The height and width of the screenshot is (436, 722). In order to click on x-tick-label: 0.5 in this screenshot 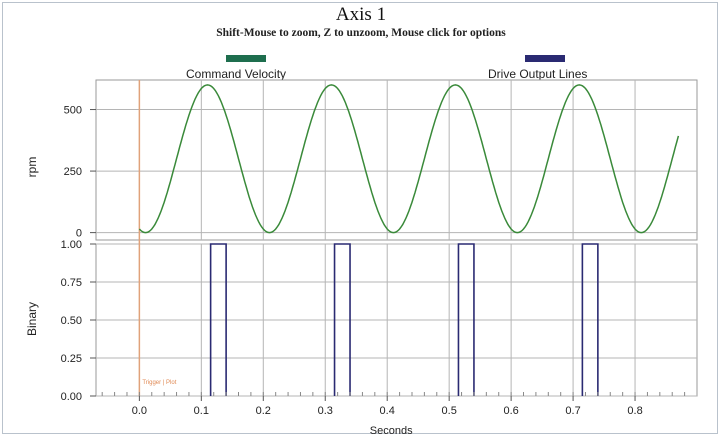, I will do `click(449, 411)`.